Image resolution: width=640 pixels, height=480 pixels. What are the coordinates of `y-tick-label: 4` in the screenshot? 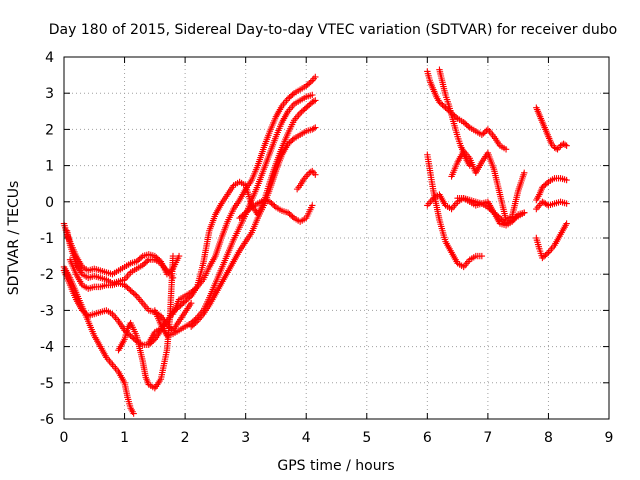 It's located at (49, 58).